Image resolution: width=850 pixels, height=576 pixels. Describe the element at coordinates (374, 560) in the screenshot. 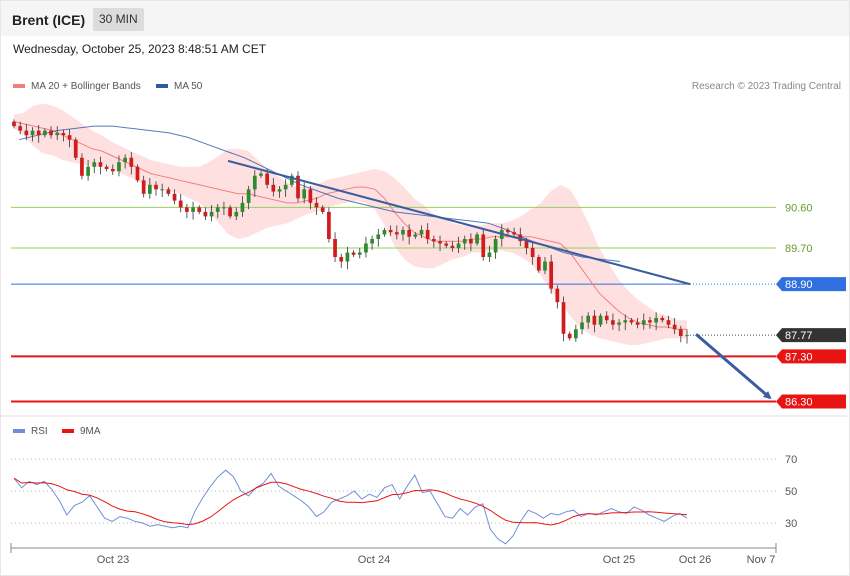

I see `x-tick-label: Oct 24` at that location.